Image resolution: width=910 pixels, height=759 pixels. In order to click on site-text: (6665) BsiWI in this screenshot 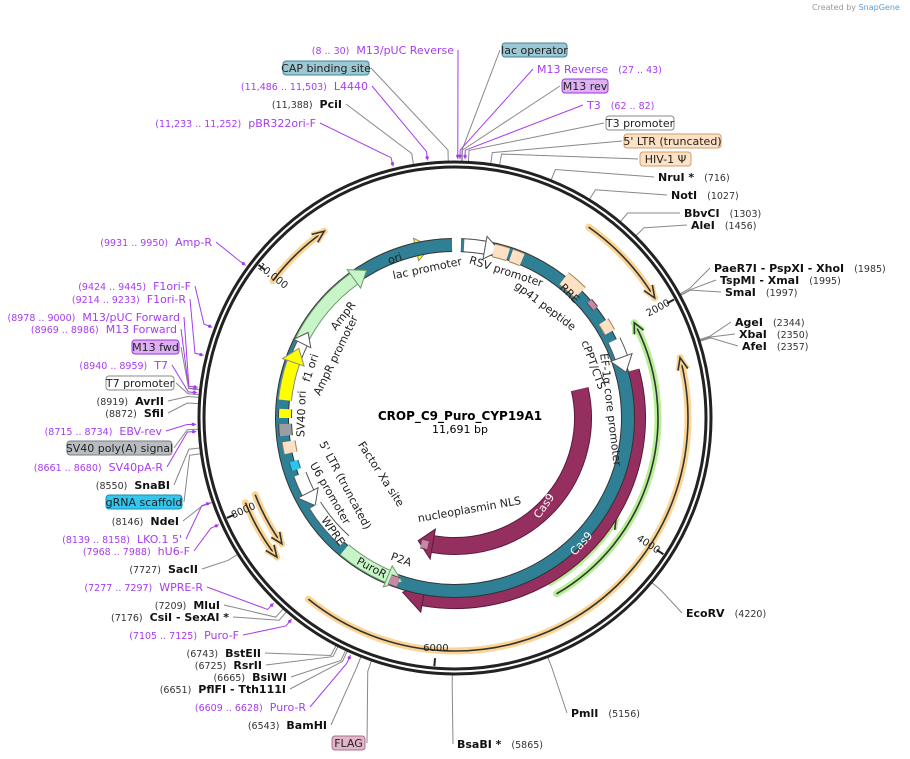, I will do `click(250, 677)`.